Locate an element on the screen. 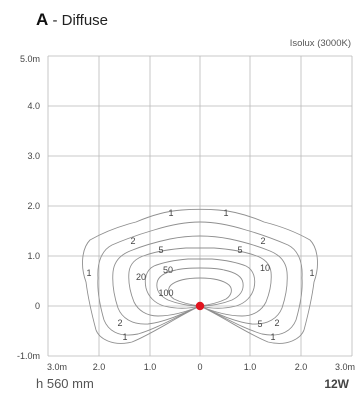 This screenshot has width=360, height=396. contour-label: 10 is located at coordinates (265, 268).